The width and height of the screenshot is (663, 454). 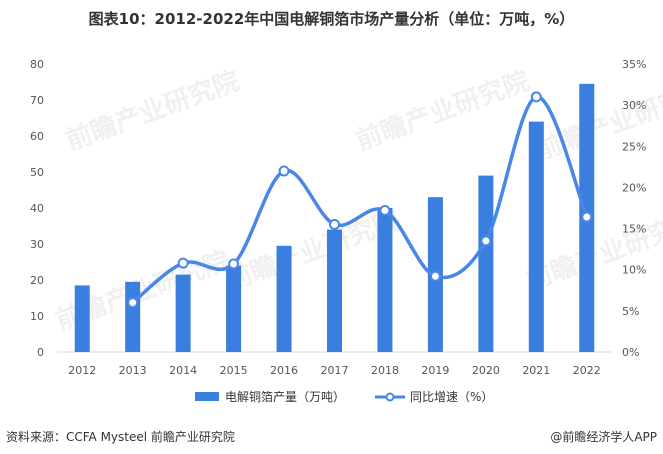 I want to click on y-left-tick-label: 50, so click(x=37, y=172).